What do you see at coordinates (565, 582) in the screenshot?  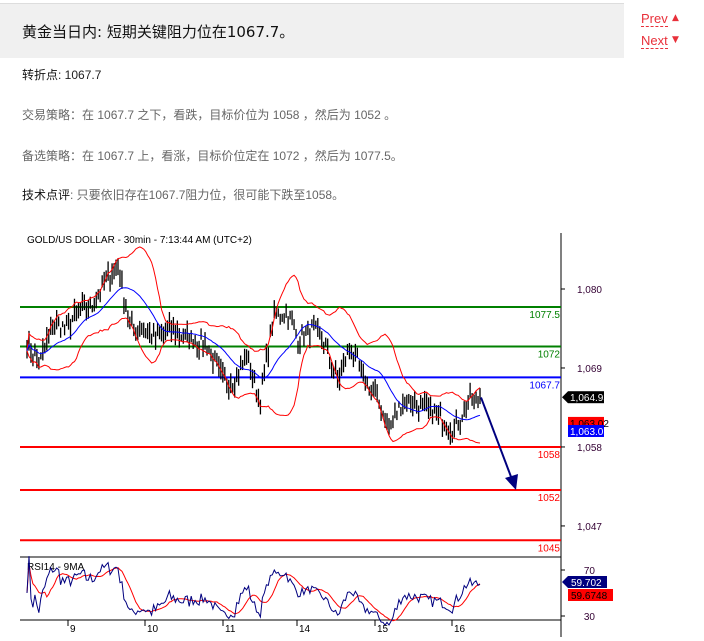 I see `rsi-tag-pointer` at bounding box center [565, 582].